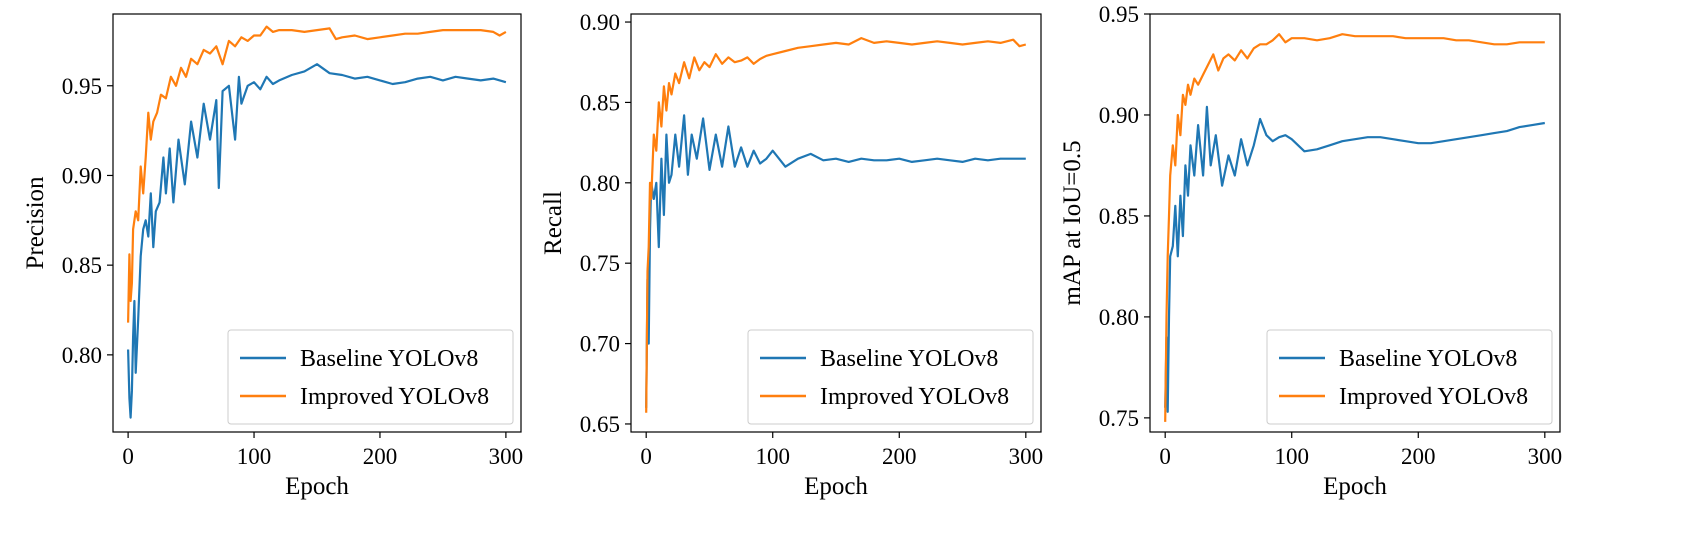 Image resolution: width=1702 pixels, height=546 pixels. What do you see at coordinates (835, 261) in the screenshot?
I see `recall-series-baseline-line` at bounding box center [835, 261].